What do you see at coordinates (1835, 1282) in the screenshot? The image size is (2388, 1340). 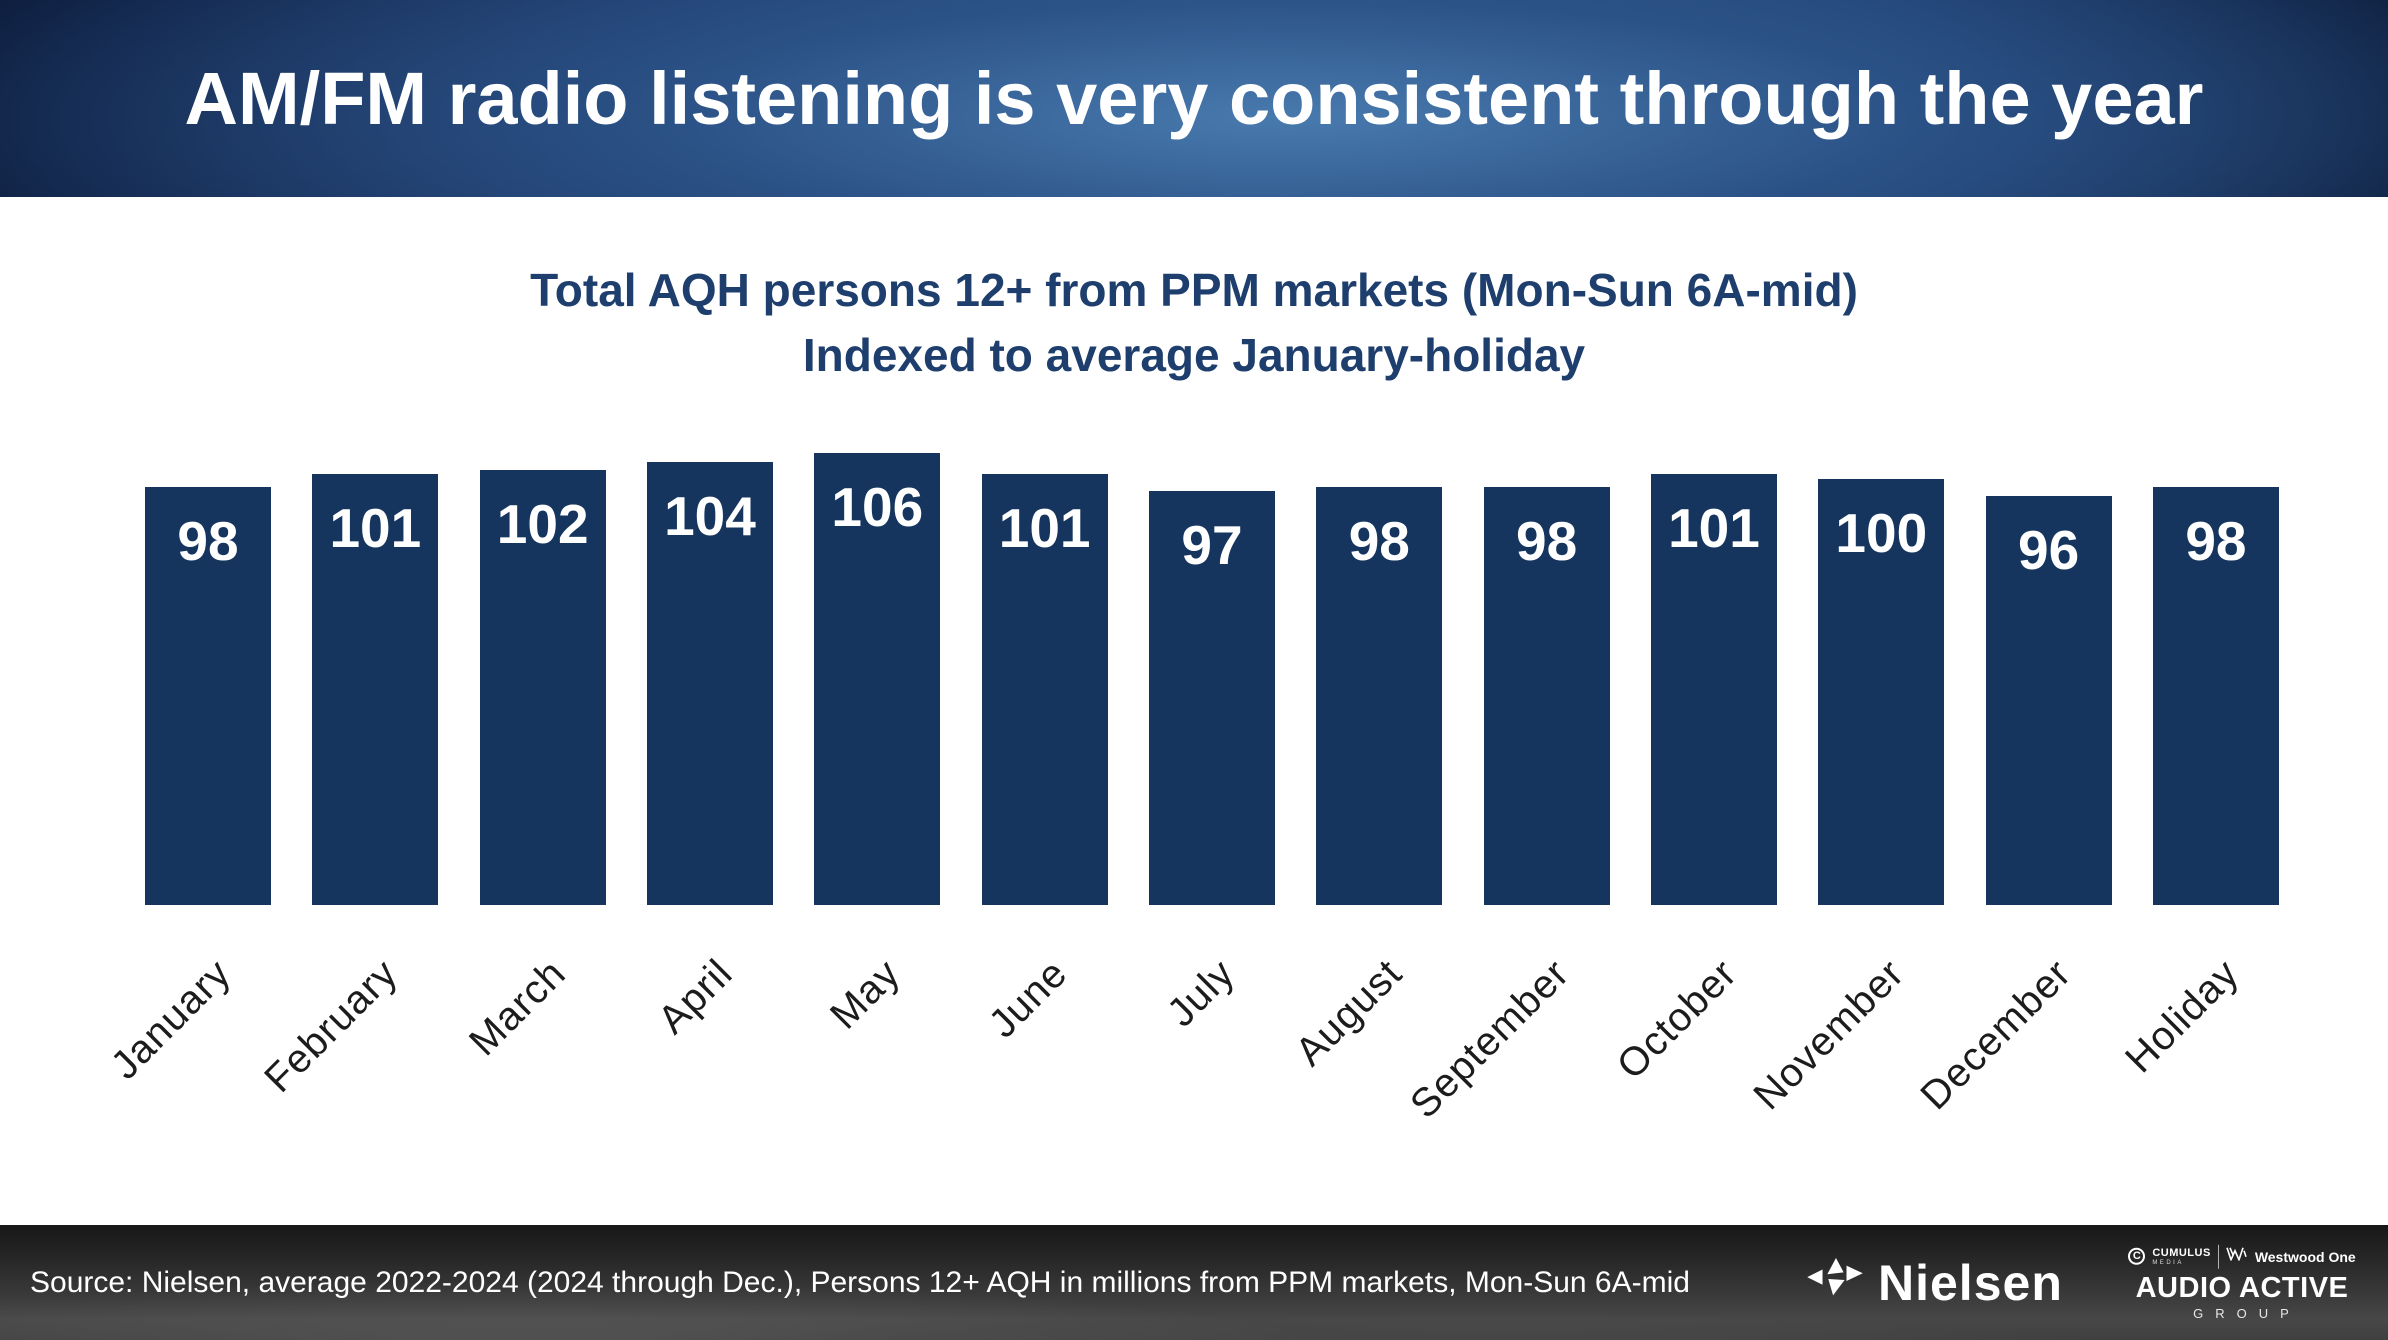 I see `nielsen-logo-icon` at bounding box center [1835, 1282].